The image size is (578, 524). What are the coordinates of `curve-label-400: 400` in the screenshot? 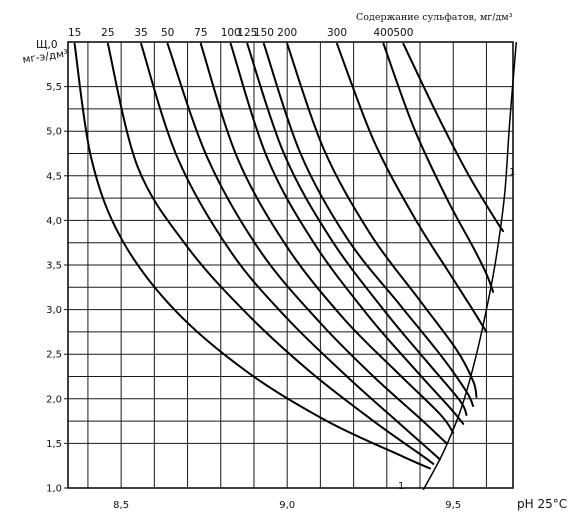 It's located at (383, 33).